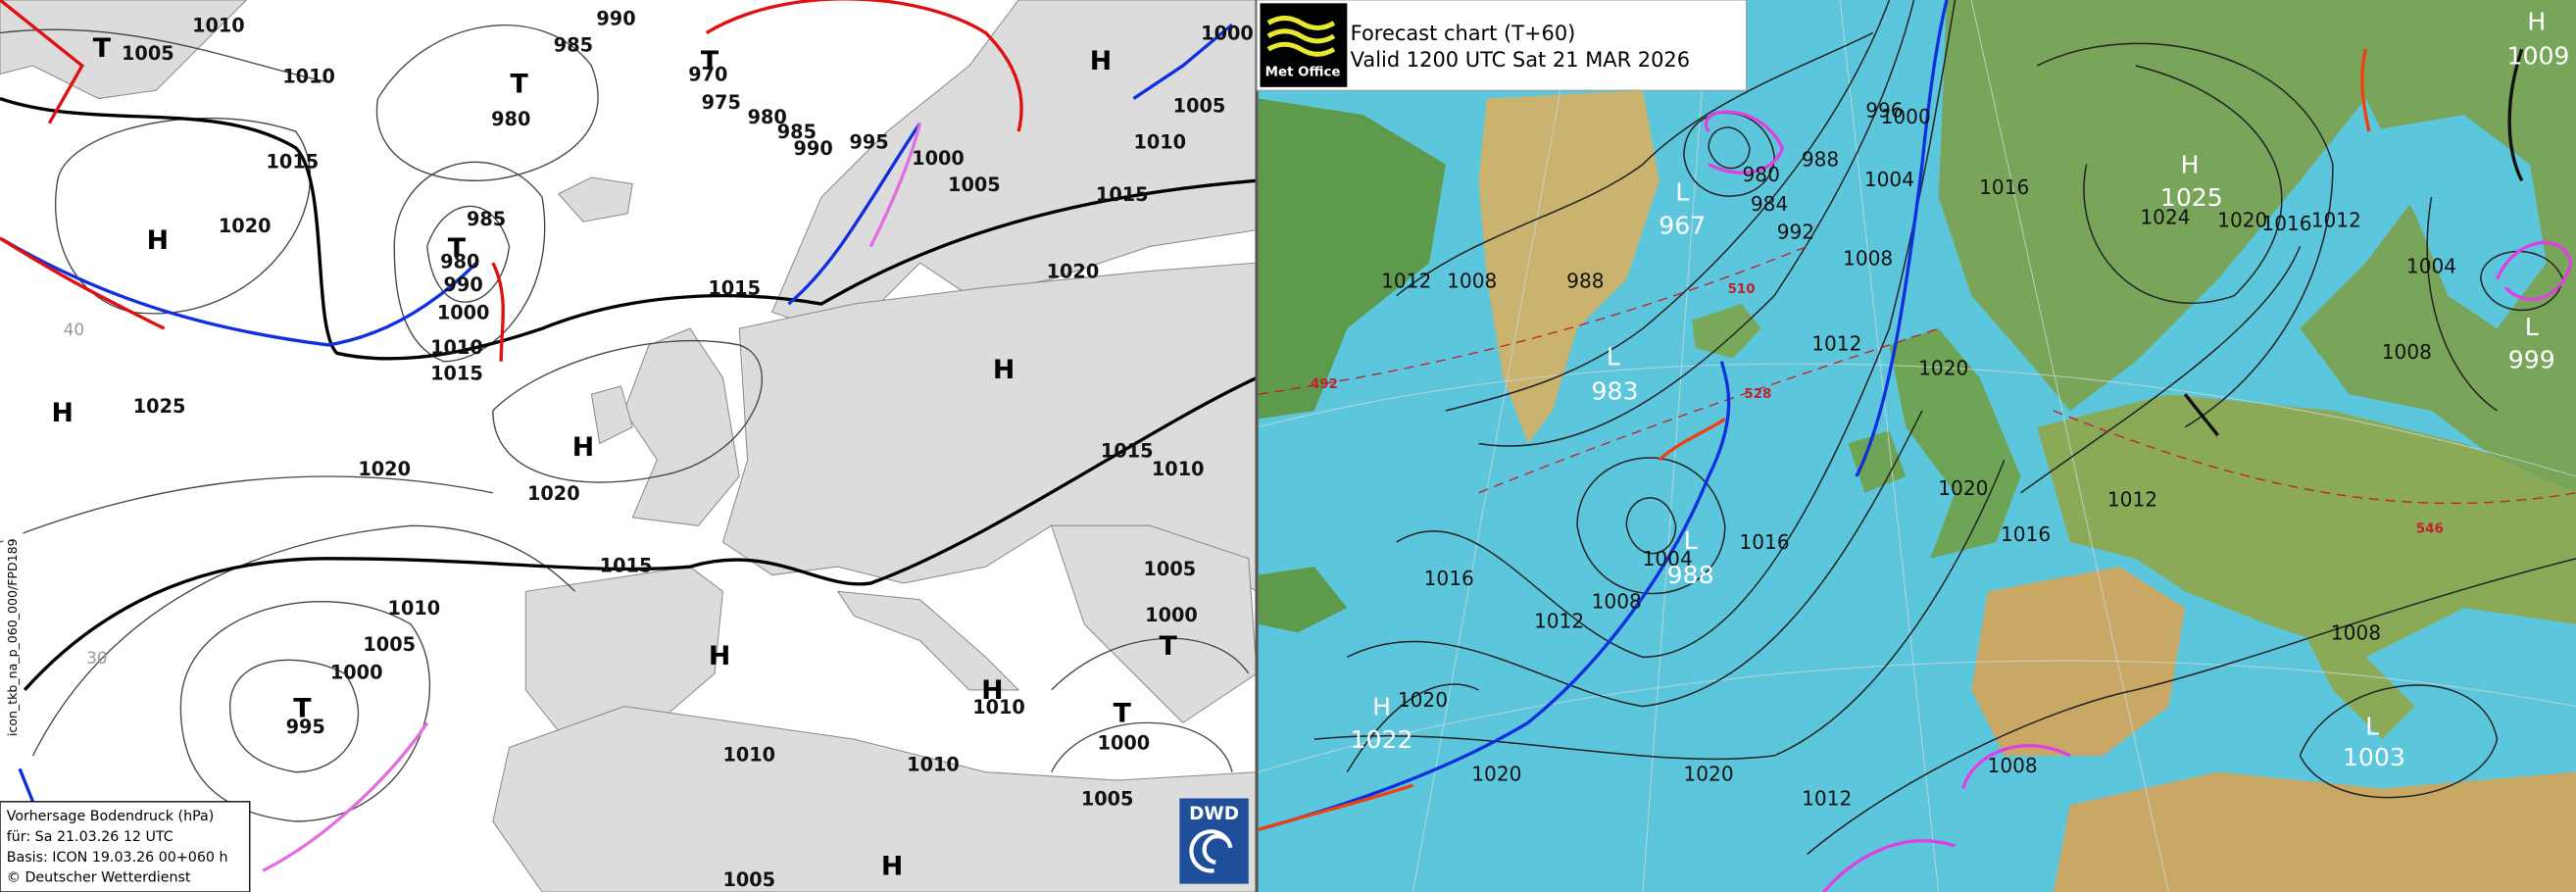 This screenshot has width=2576, height=892. I want to click on isobar-label: 984, so click(1769, 204).